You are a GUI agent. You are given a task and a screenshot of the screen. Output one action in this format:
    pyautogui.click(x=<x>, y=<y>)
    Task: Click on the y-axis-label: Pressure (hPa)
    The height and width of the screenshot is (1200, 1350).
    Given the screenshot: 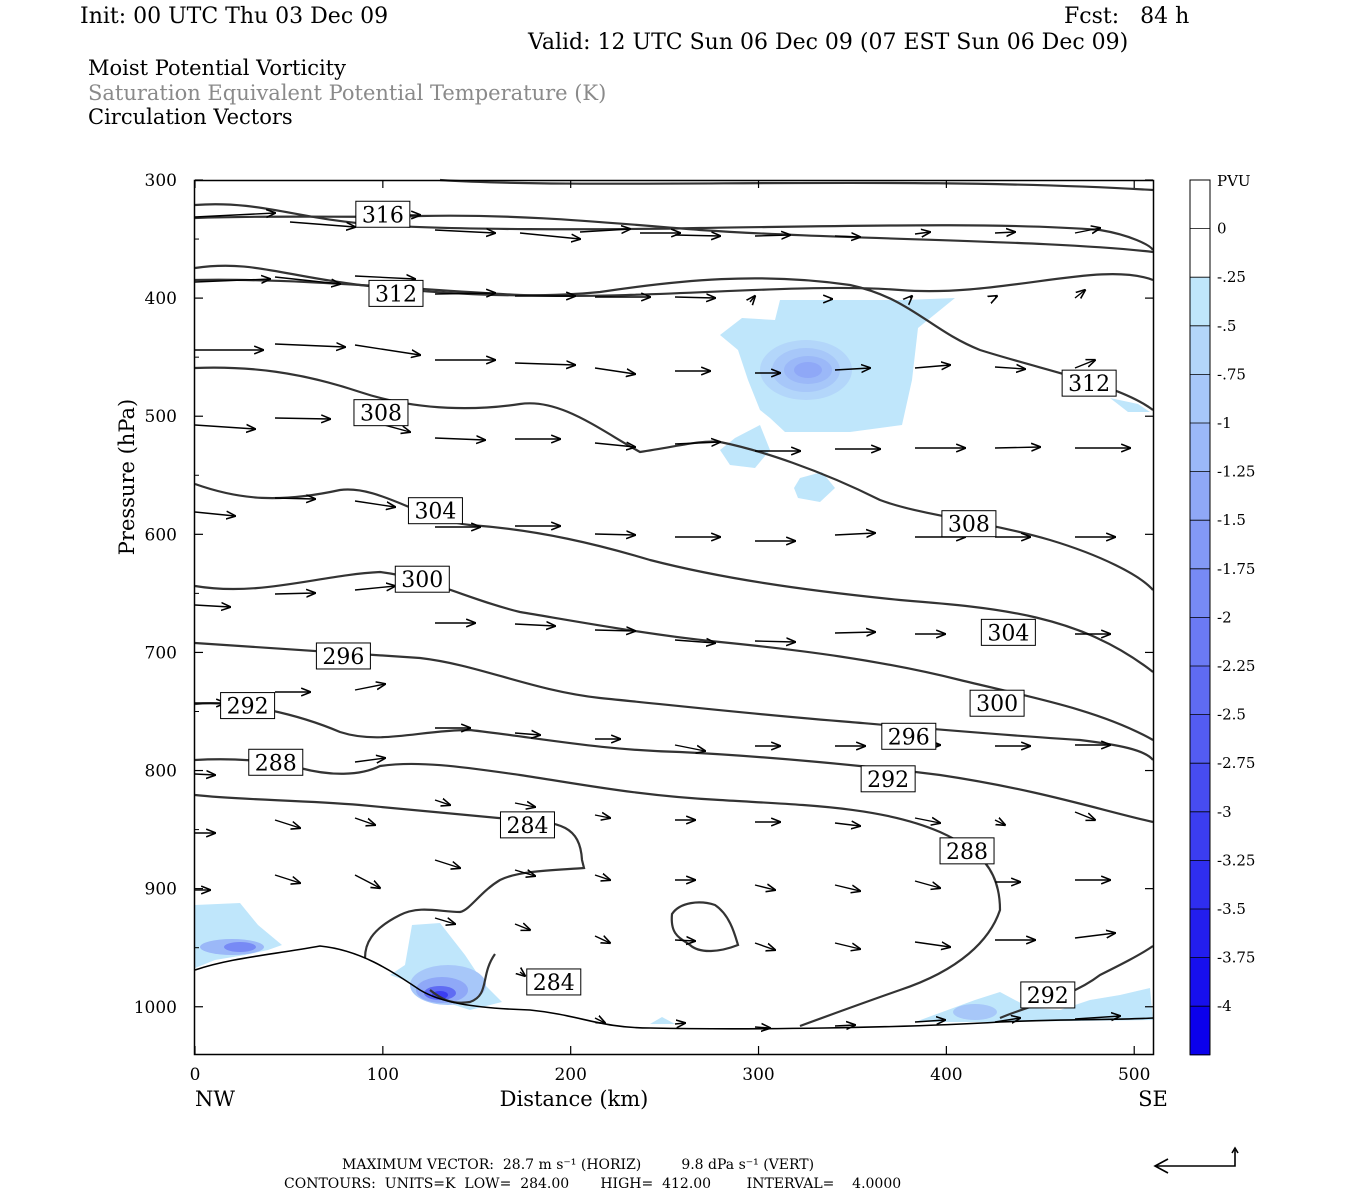 What is the action you would take?
    pyautogui.click(x=127, y=477)
    